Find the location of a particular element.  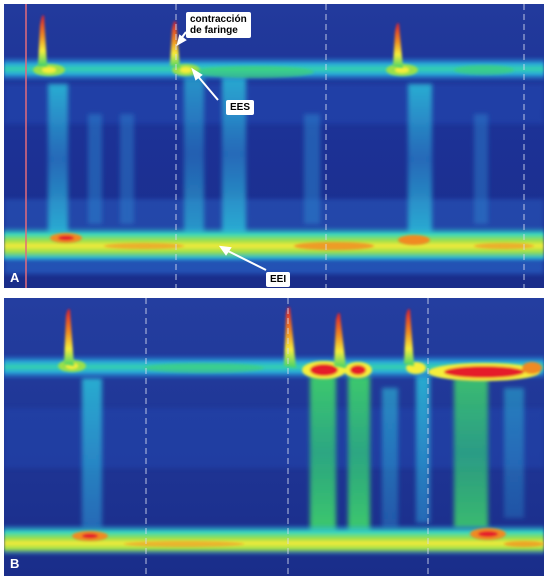

faringe-callout-line2: de faringe is located at coordinates (214, 30).